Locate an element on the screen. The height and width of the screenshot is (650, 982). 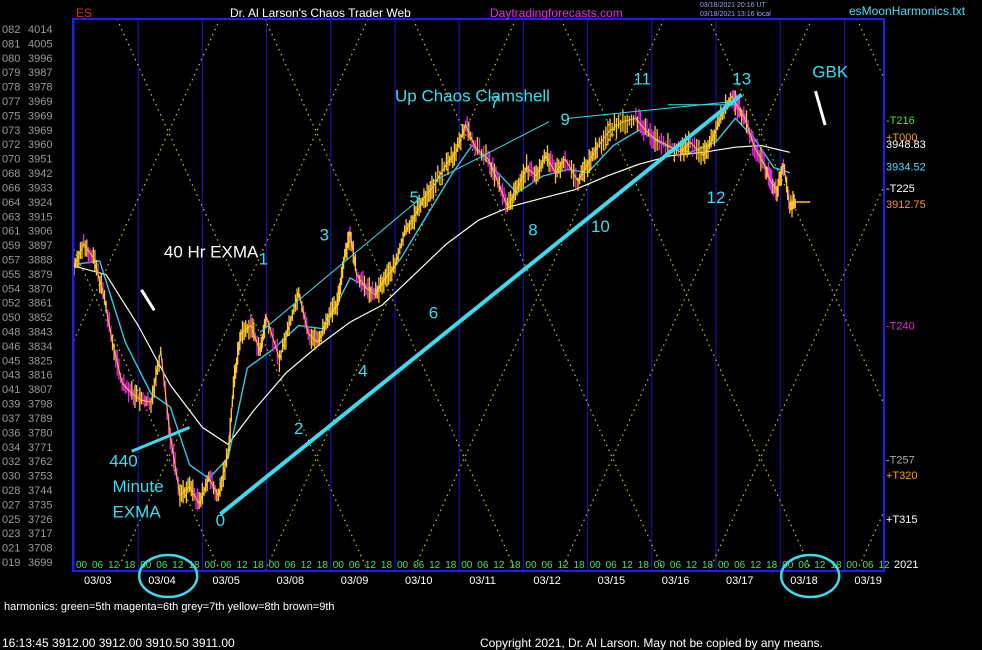
y-tick-price: 3924 is located at coordinates (40, 203).